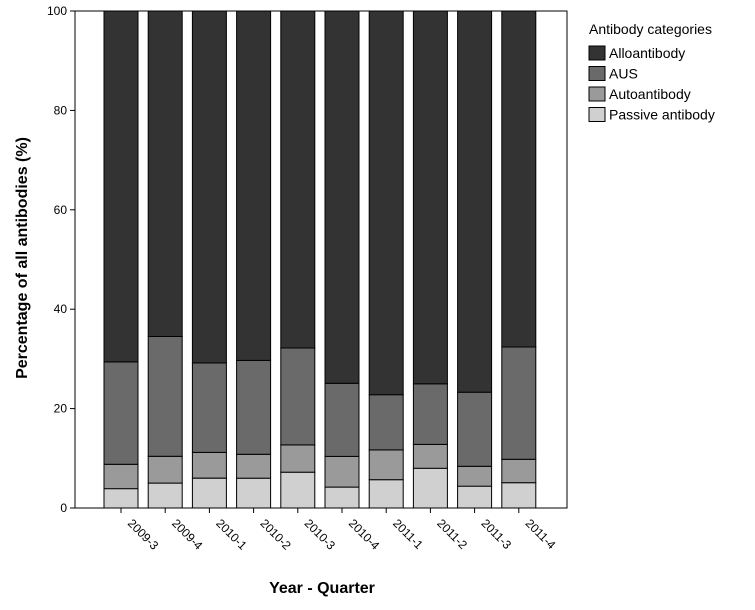 This screenshot has width=755, height=610. Describe the element at coordinates (320, 534) in the screenshot. I see `x-tick-label: 2010-3` at that location.